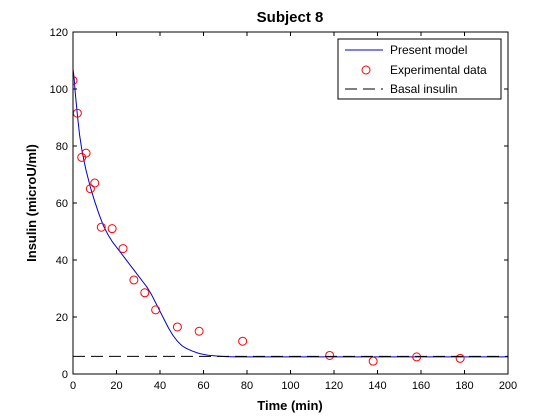 Image resolution: width=560 pixels, height=420 pixels. What do you see at coordinates (203, 386) in the screenshot?
I see `x-tick-label: 60` at bounding box center [203, 386].